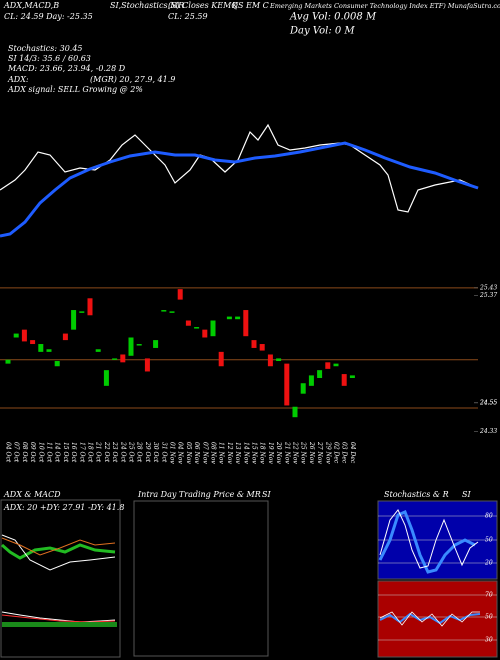 Image resolution: width=500 pixels, height=660 pixels. Describe the element at coordinates (40, 452) in the screenshot. I see `x-tick-label: 10 Oct` at that location.